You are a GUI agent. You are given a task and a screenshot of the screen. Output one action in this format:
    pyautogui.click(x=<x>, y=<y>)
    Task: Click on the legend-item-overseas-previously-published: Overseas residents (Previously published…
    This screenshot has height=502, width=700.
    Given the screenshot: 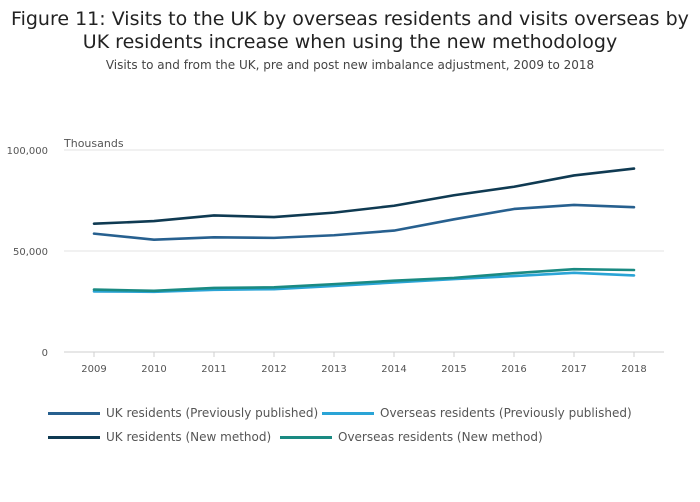 What is the action you would take?
    pyautogui.click(x=477, y=413)
    